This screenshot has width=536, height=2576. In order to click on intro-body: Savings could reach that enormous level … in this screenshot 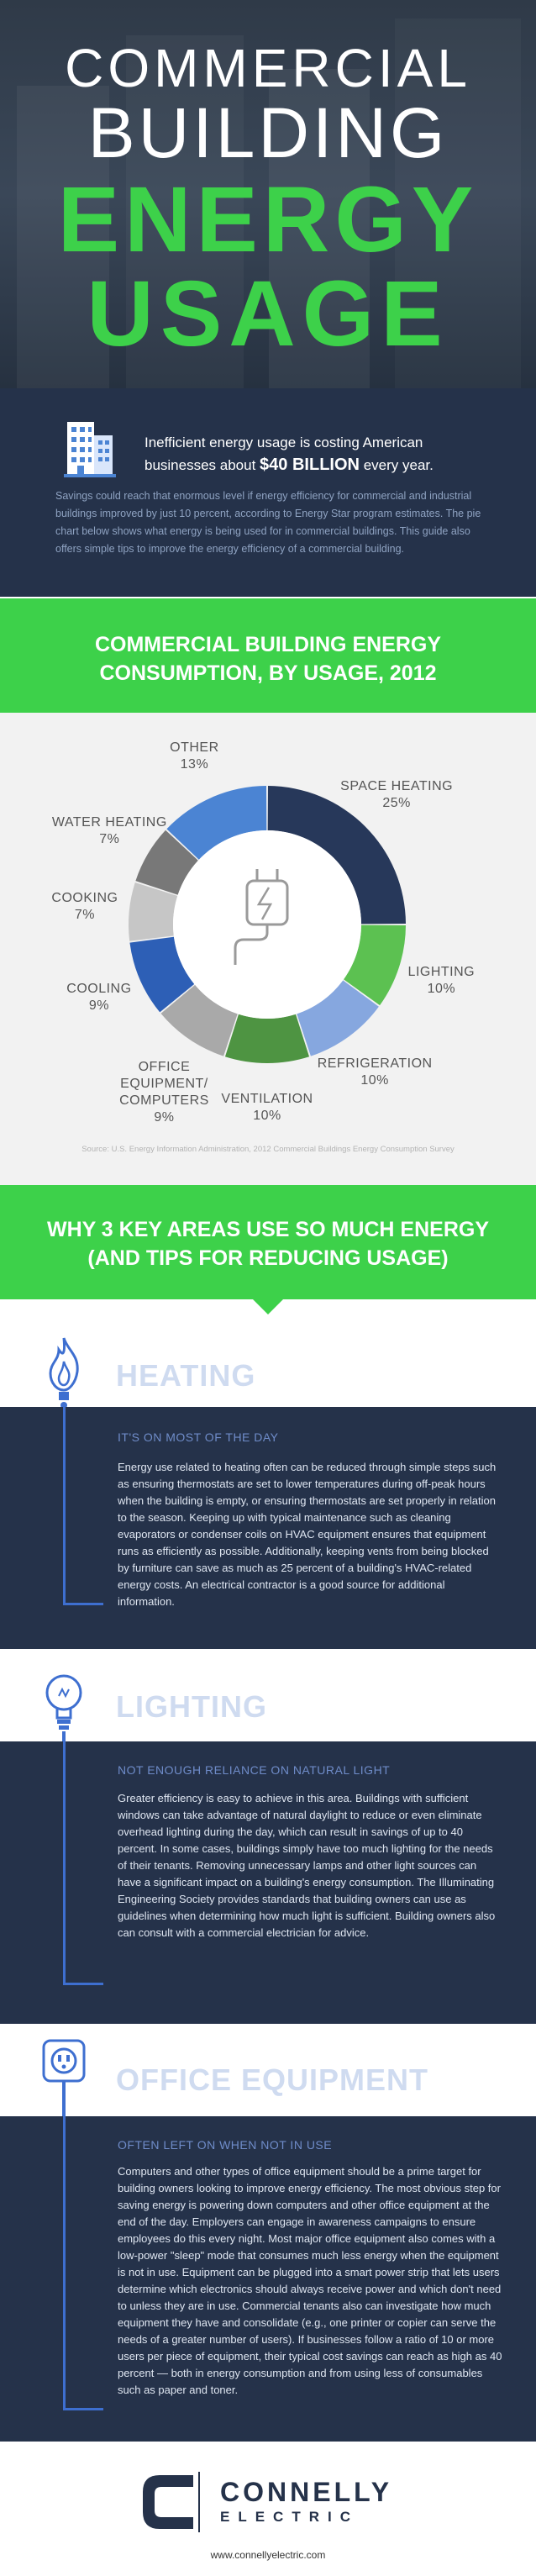, I will do `click(268, 522)`.